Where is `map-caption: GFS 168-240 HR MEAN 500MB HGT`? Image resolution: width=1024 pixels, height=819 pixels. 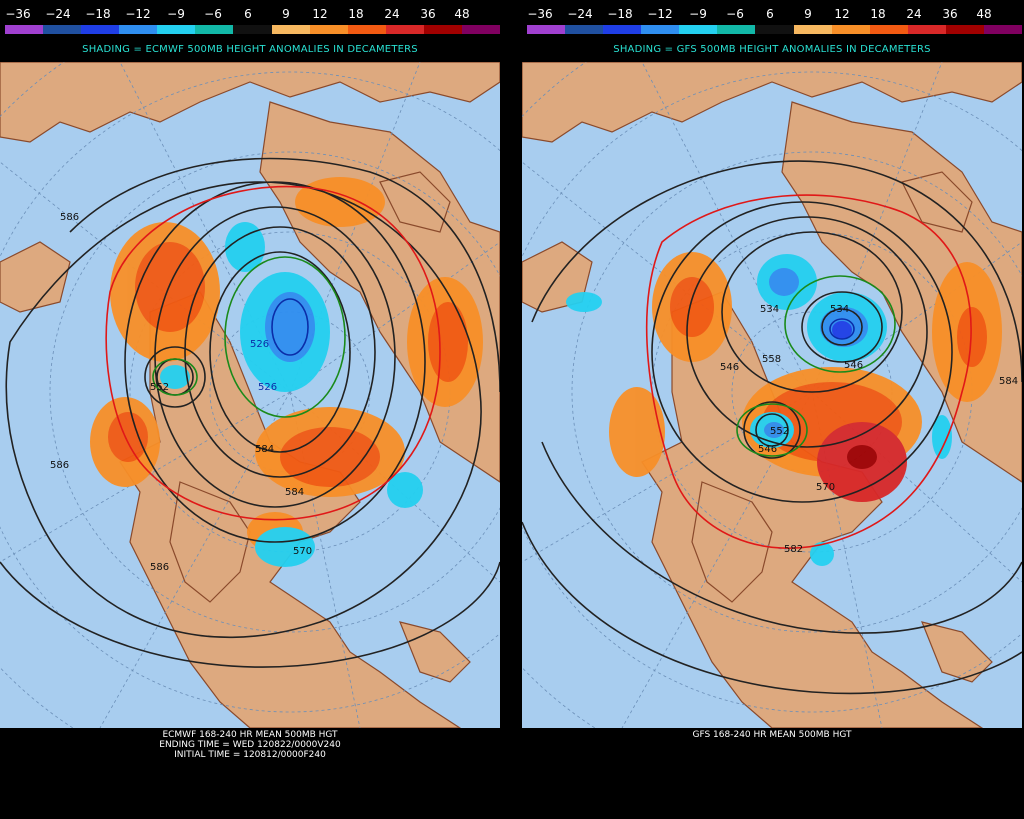
map-caption: GFS 168-240 HR MEAN 500MB HGT is located at coordinates (772, 735).